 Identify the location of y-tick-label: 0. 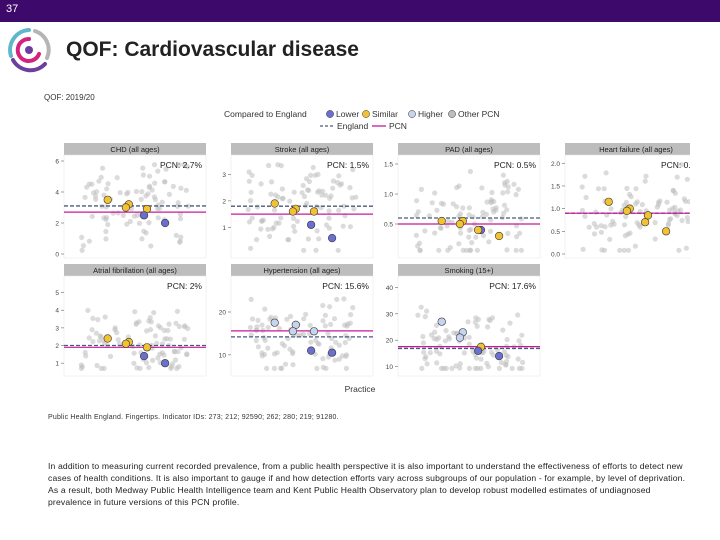
(57, 255).